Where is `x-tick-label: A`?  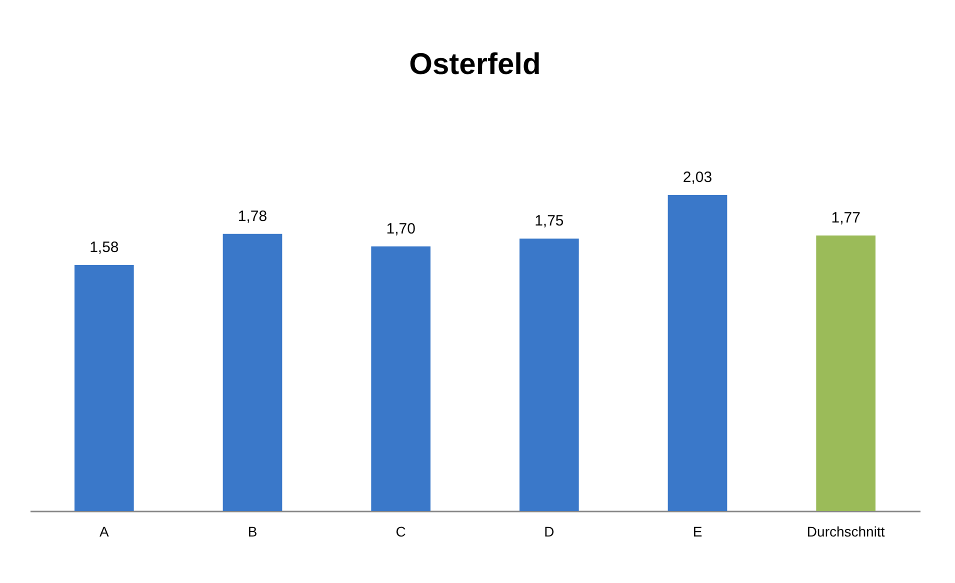 x-tick-label: A is located at coordinates (104, 532).